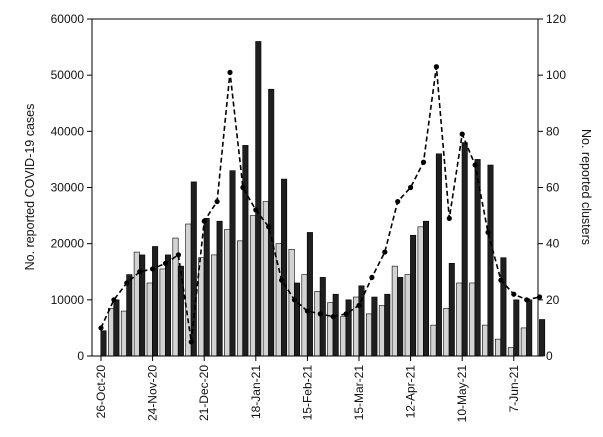  What do you see at coordinates (68, 131) in the screenshot?
I see `left-tick-label: 40000` at bounding box center [68, 131].